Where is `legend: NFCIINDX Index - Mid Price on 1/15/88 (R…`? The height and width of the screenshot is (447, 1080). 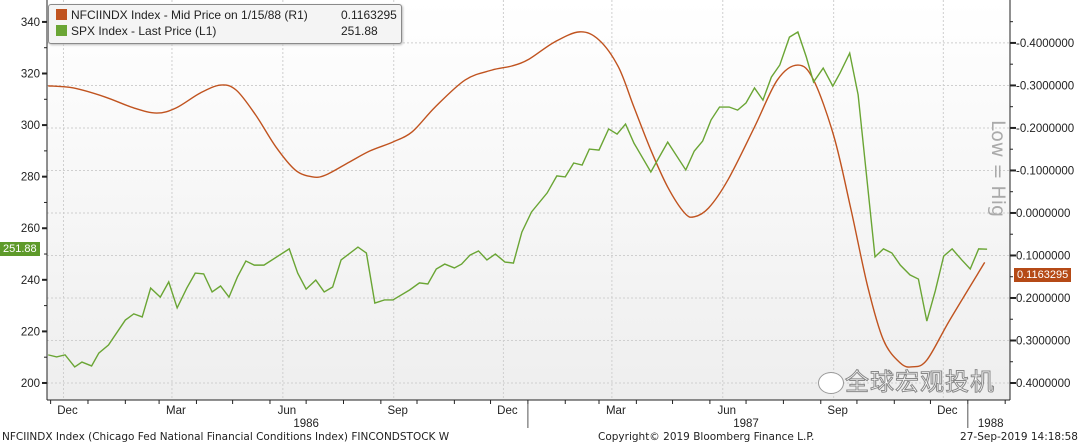 legend: NFCIINDX Index - Mid Price on 1/15/88 (R… is located at coordinates (225, 24).